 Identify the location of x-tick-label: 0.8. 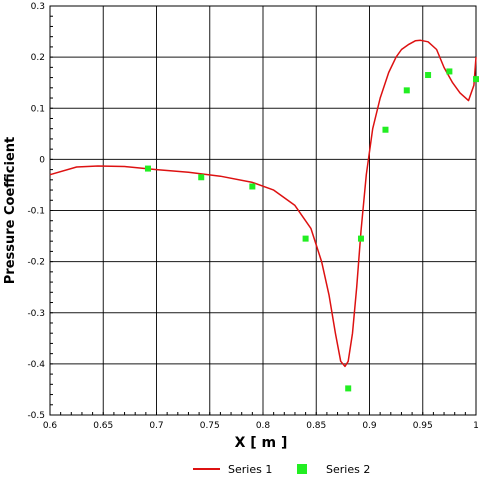
(263, 426).